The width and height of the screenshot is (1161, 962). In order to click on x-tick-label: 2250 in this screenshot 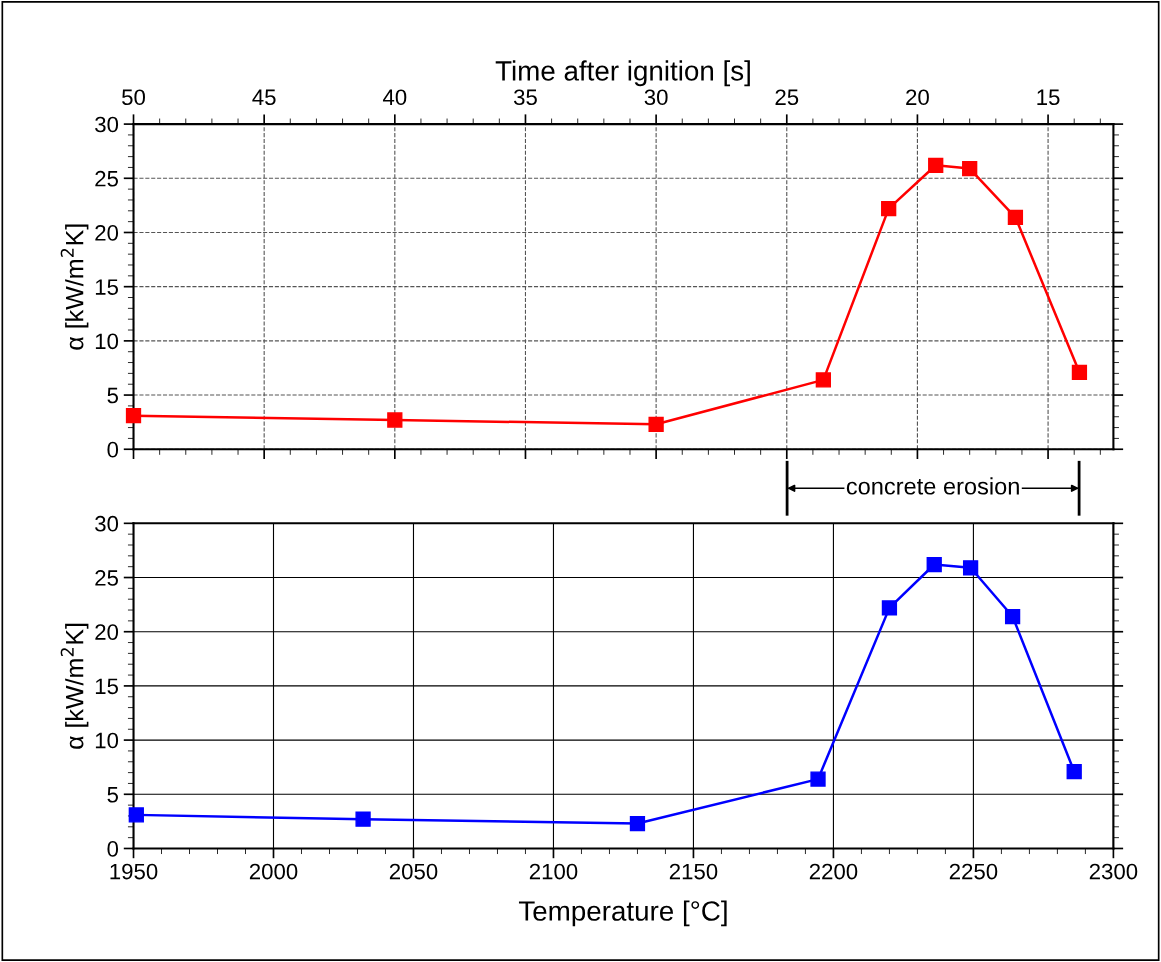, I will do `click(973, 871)`.